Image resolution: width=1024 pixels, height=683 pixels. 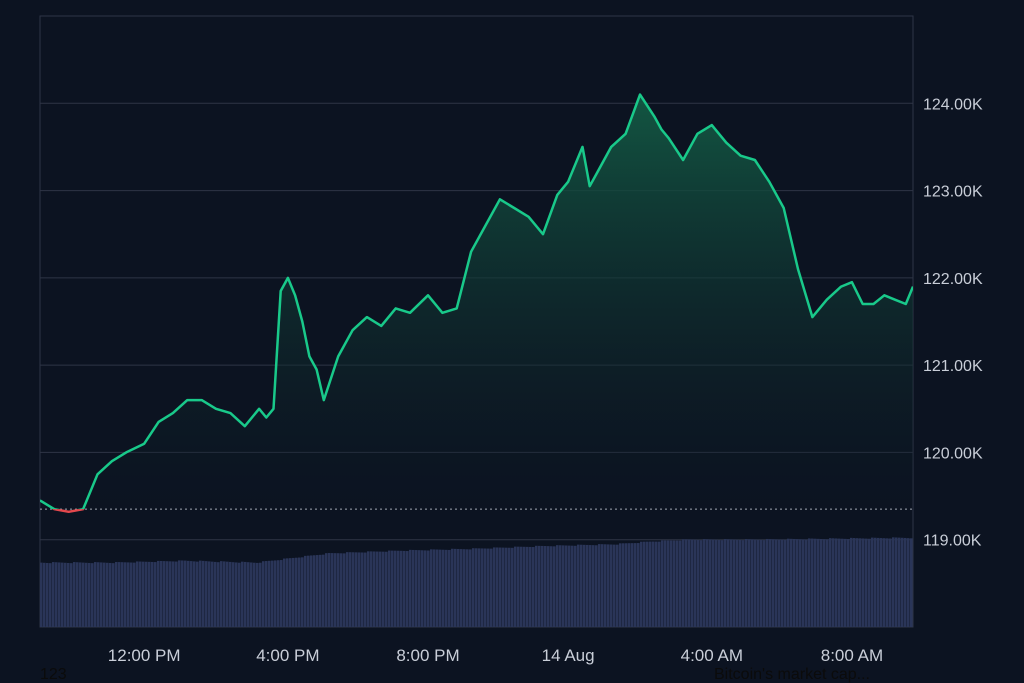 What do you see at coordinates (953, 453) in the screenshot?
I see `y-tick-label: 120.00K` at bounding box center [953, 453].